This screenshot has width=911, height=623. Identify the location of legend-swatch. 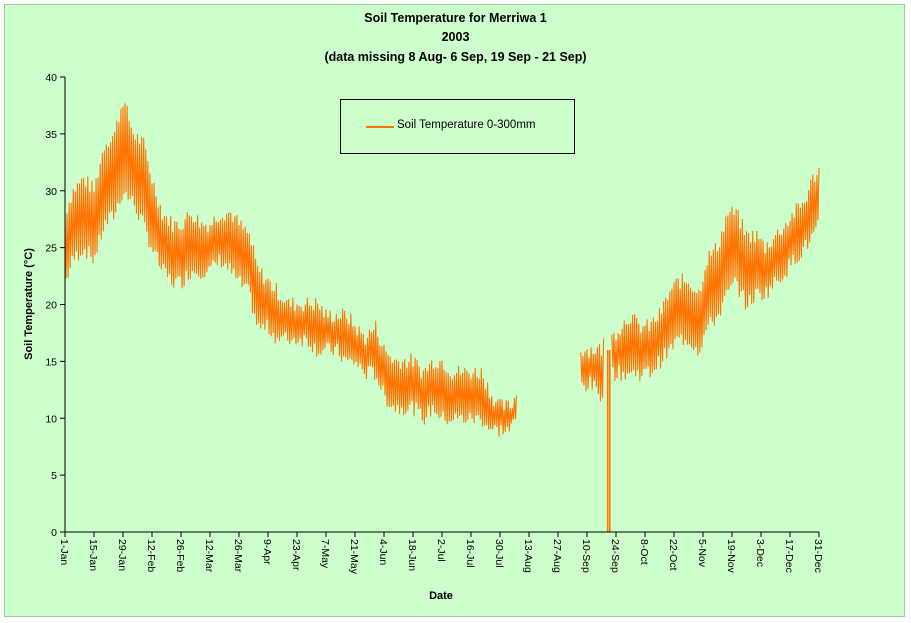
(380, 127).